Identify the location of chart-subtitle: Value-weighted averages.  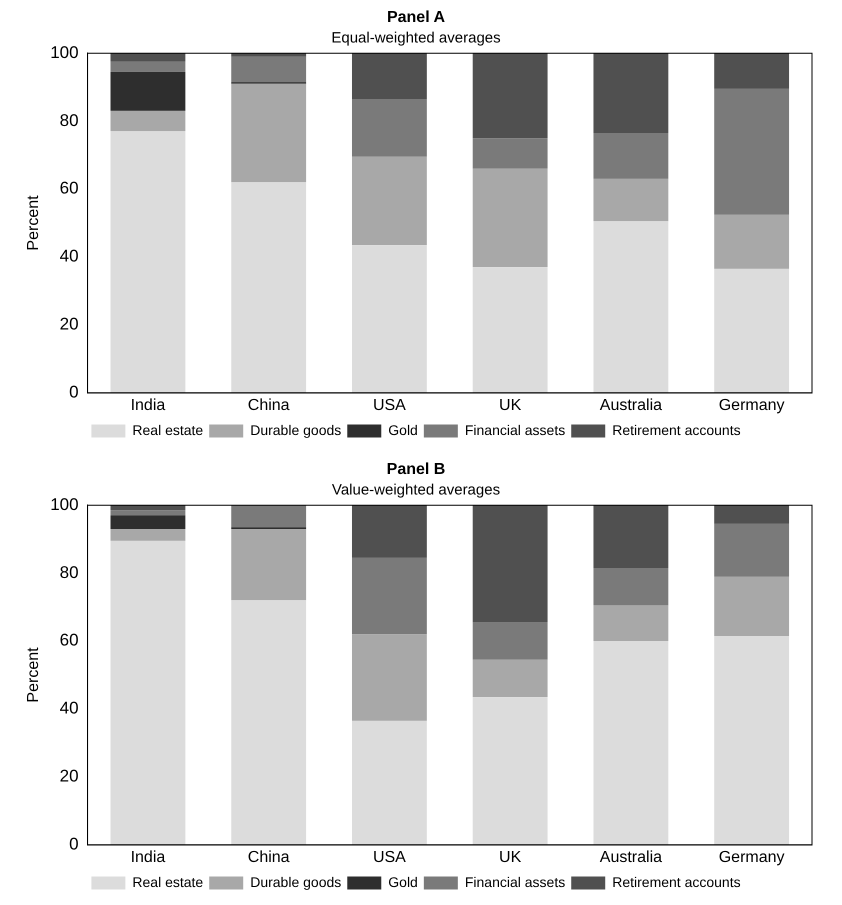
(416, 489).